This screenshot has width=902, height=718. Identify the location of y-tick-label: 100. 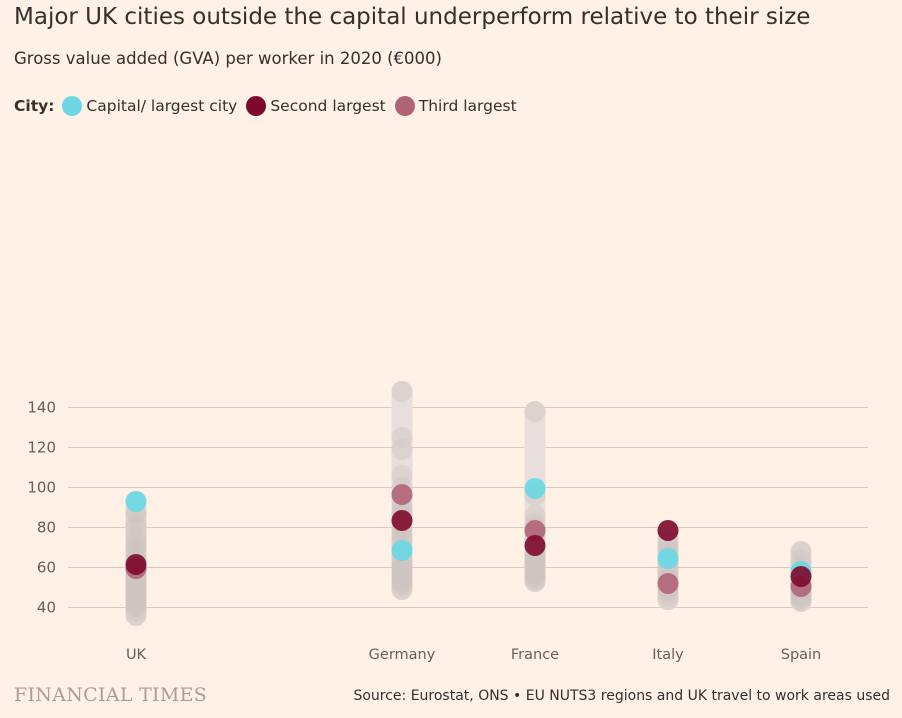
(41, 488).